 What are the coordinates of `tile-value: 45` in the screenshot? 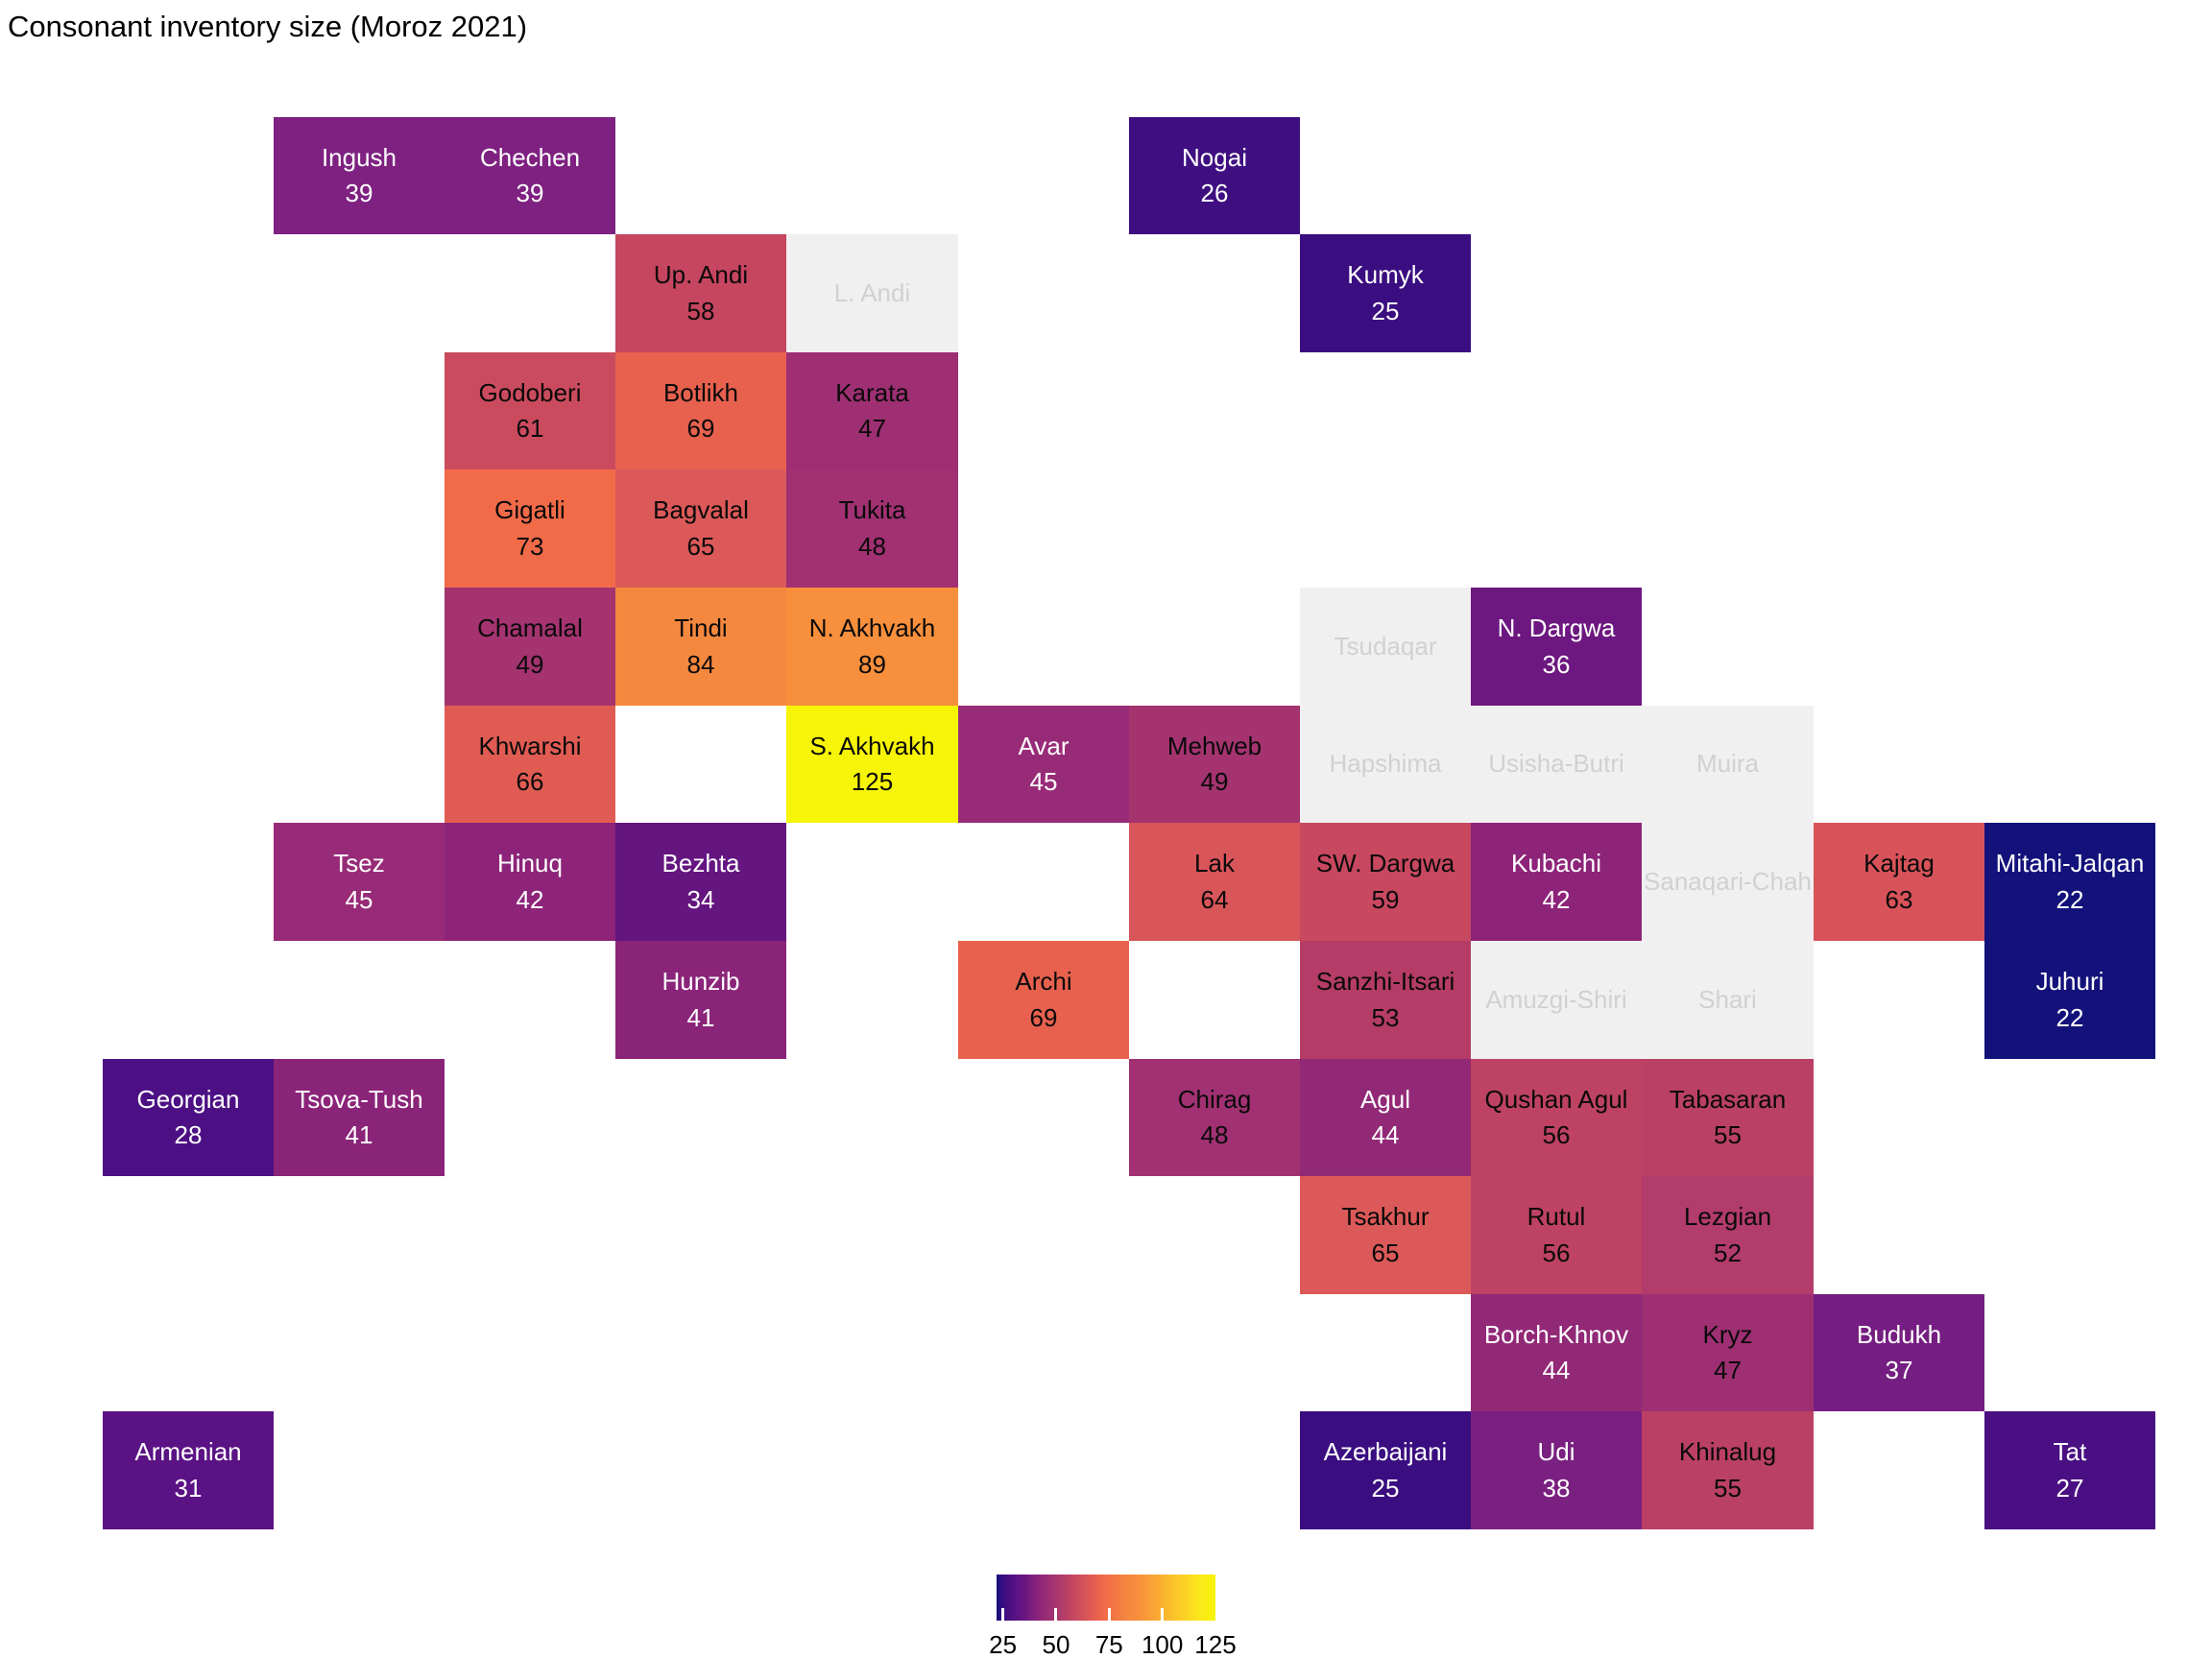 It's located at (359, 899).